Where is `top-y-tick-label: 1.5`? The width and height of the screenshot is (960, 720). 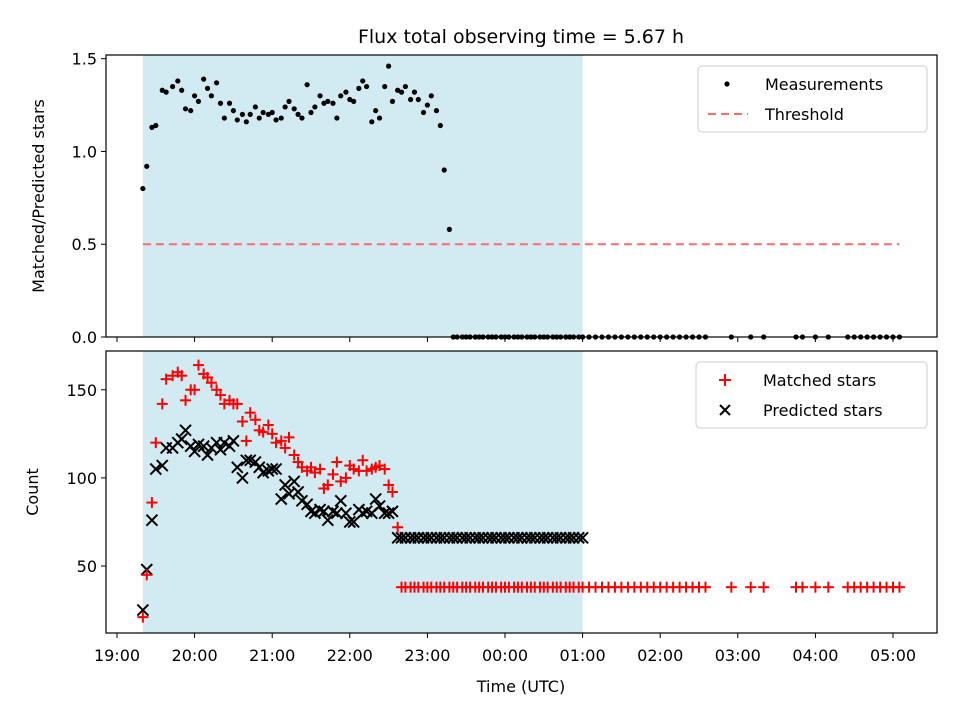 top-y-tick-label: 1.5 is located at coordinates (84, 59).